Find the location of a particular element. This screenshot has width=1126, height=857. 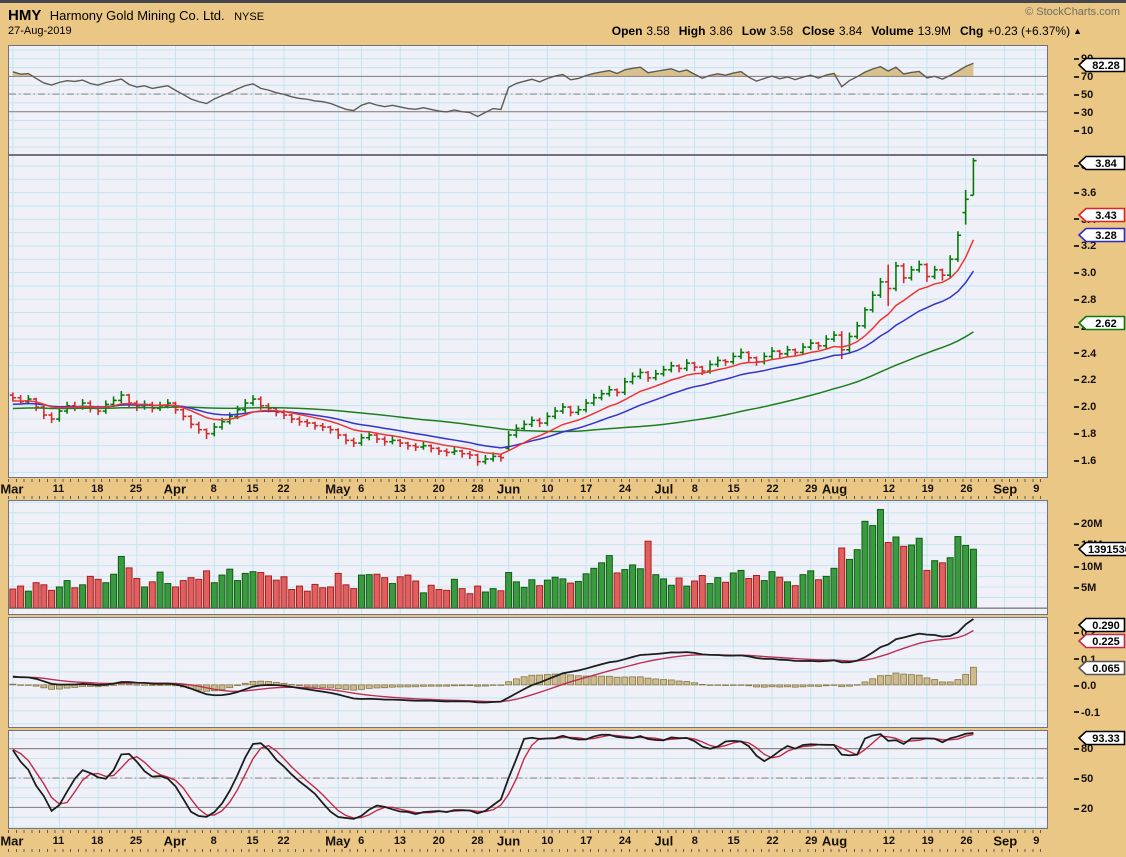

value-flag: 3.84 is located at coordinates (1101, 163).